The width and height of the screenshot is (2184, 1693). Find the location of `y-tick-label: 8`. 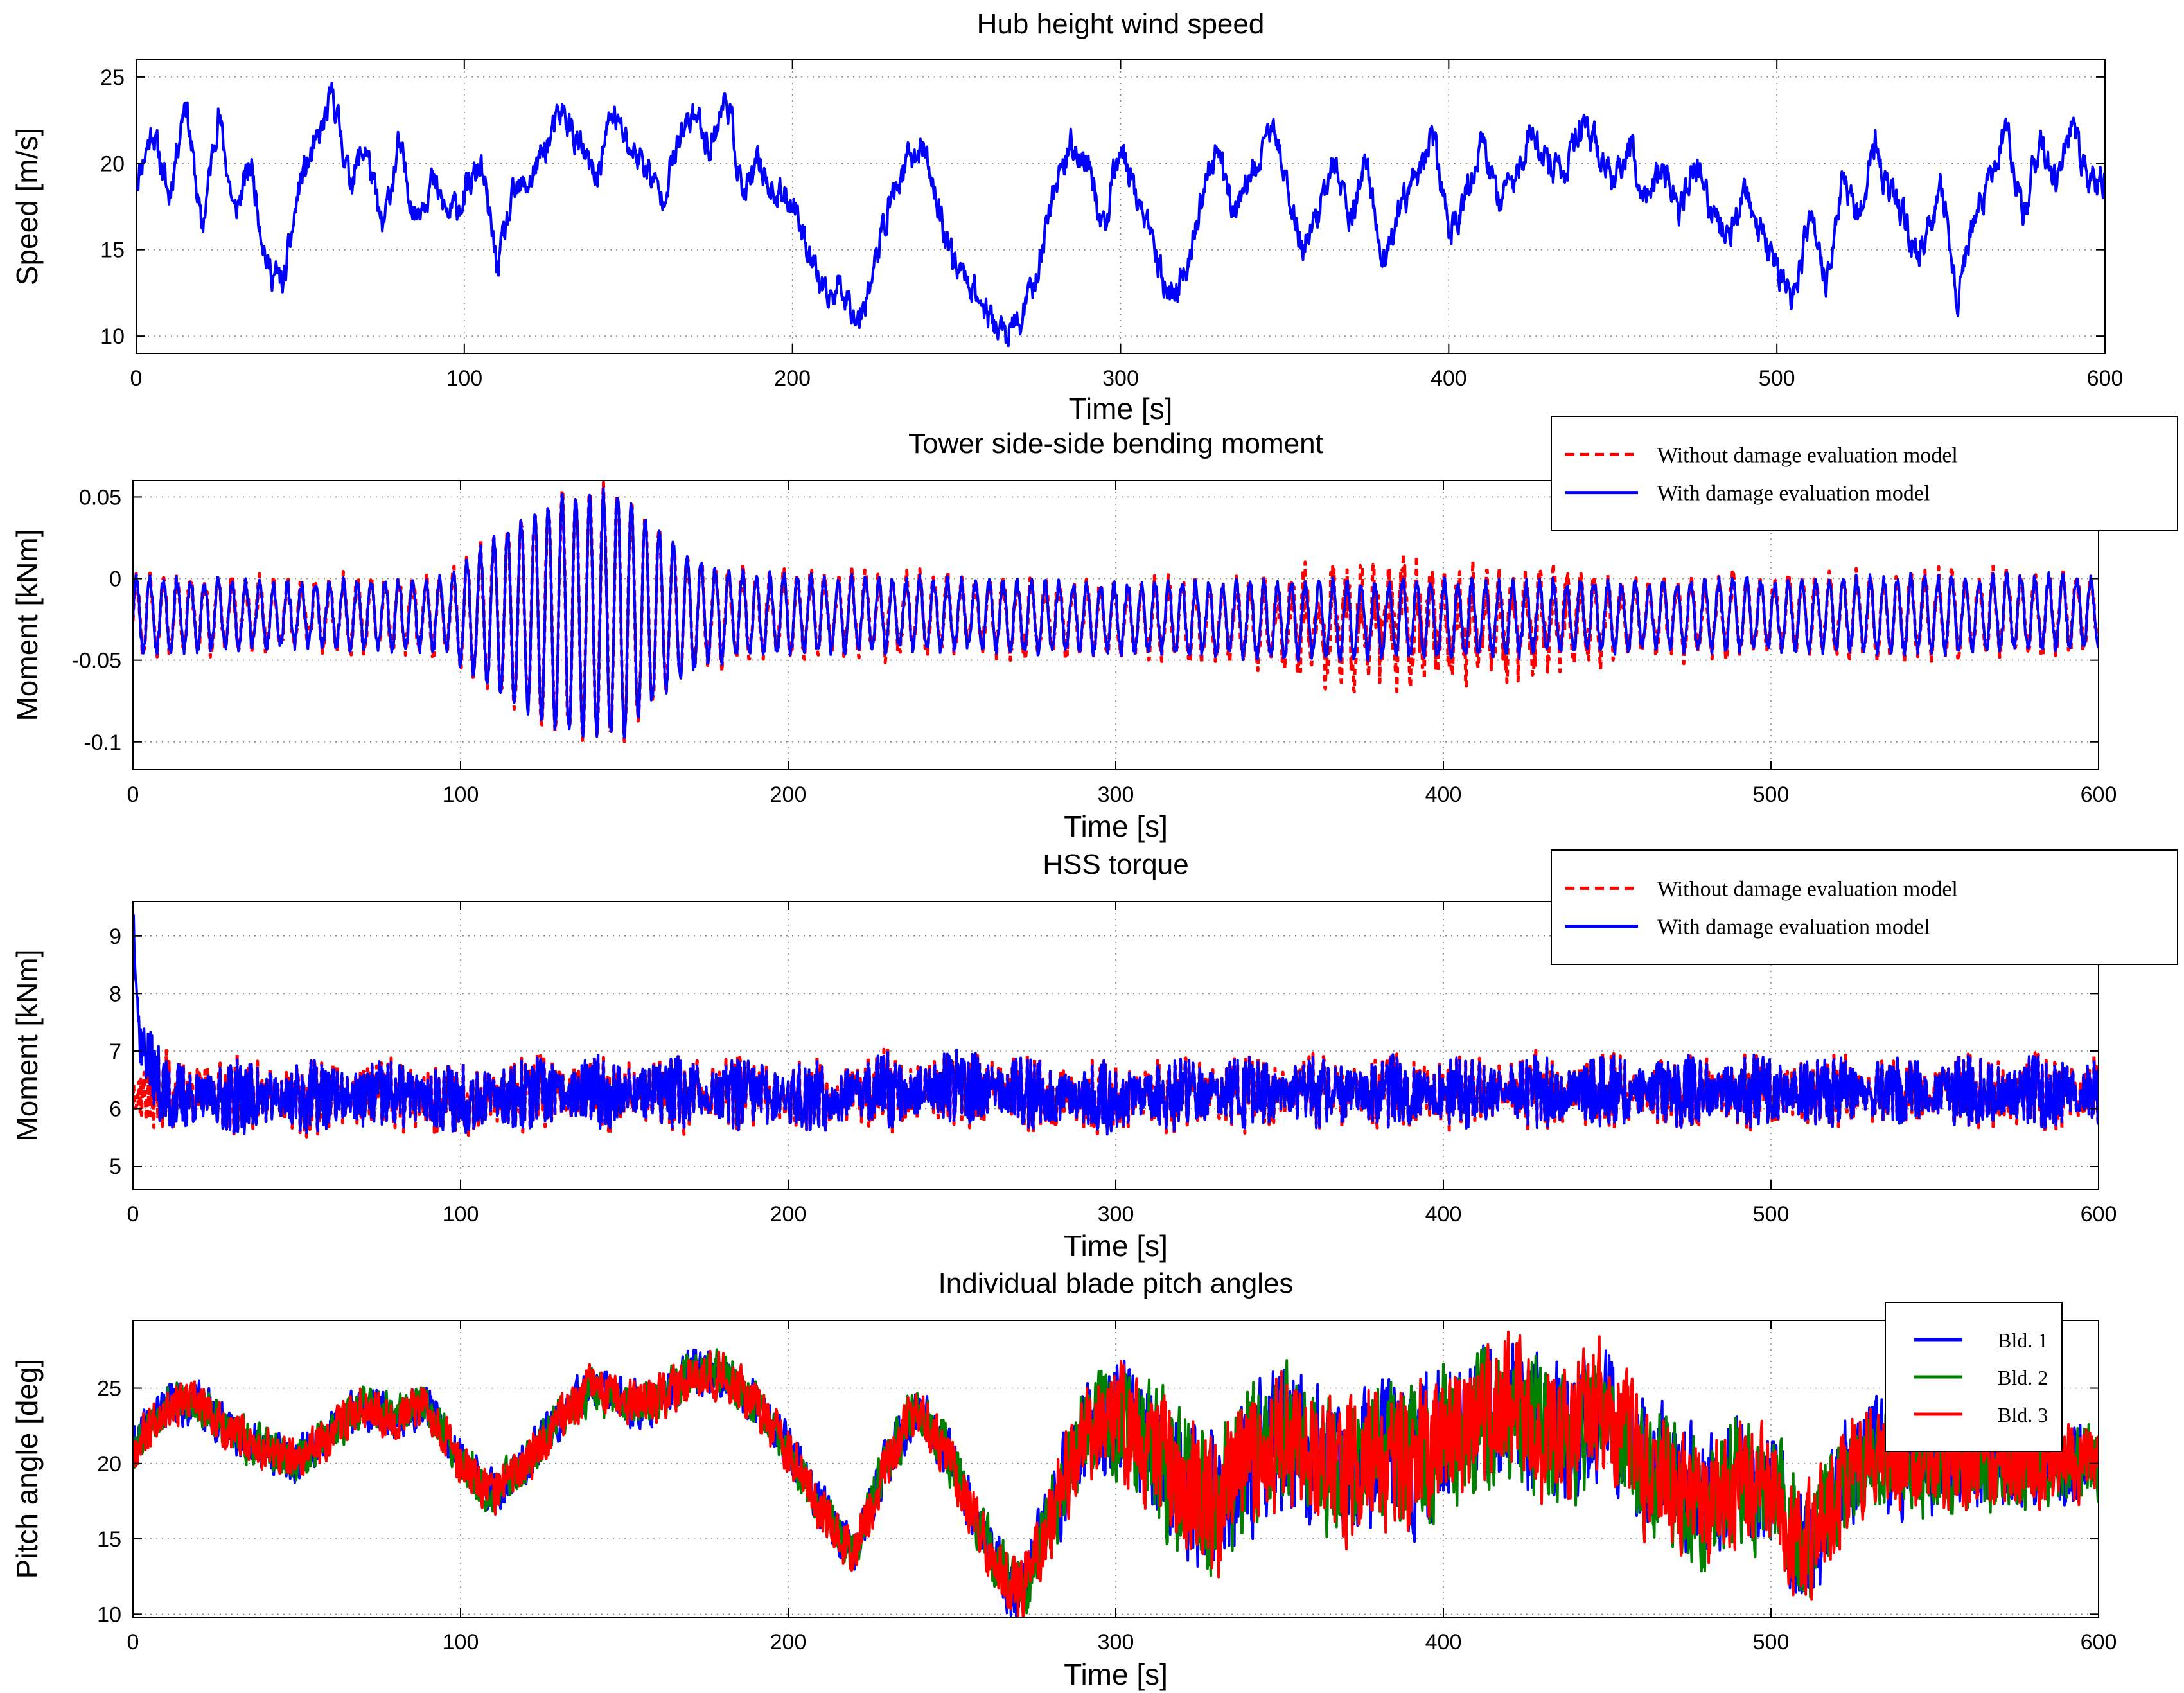

y-tick-label: 8 is located at coordinates (115, 994).